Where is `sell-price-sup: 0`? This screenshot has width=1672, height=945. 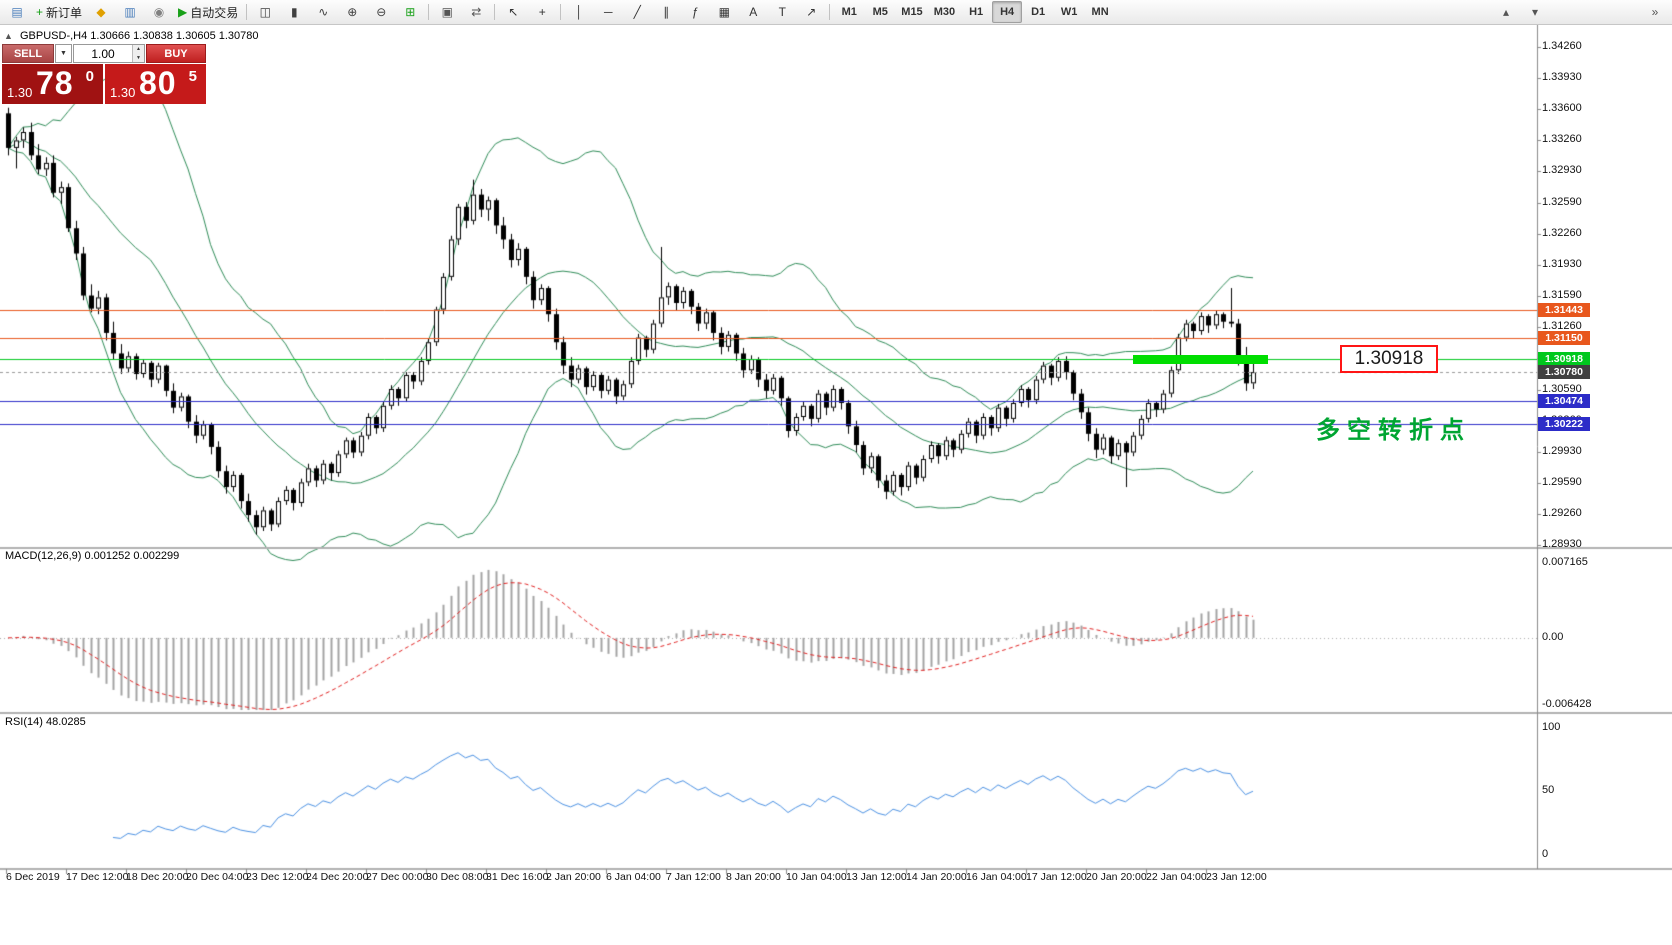 sell-price-sup: 0 is located at coordinates (89, 76).